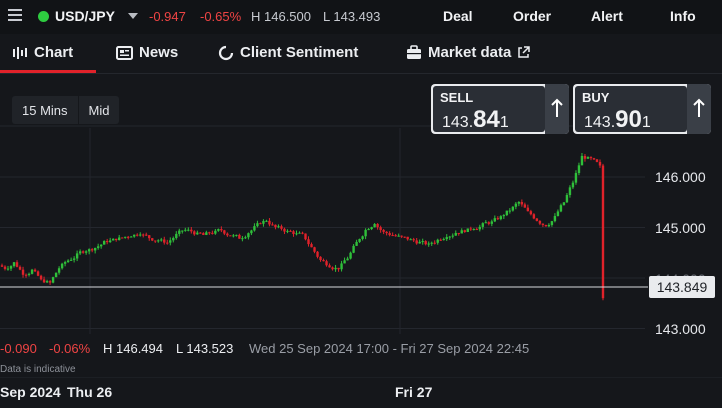 The width and height of the screenshot is (722, 408). What do you see at coordinates (352, 16) in the screenshot?
I see `header-low: L 143.493` at bounding box center [352, 16].